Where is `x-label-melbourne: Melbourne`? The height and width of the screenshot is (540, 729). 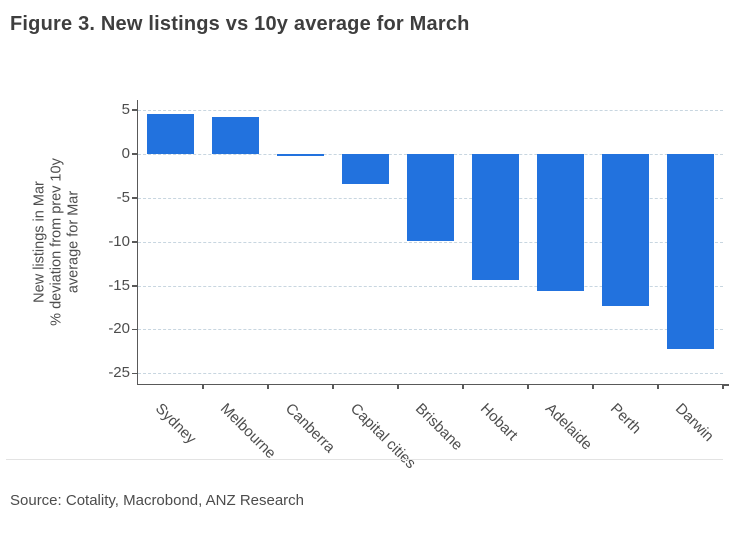
x-label-melbourne: Melbourne is located at coordinates (247, 431).